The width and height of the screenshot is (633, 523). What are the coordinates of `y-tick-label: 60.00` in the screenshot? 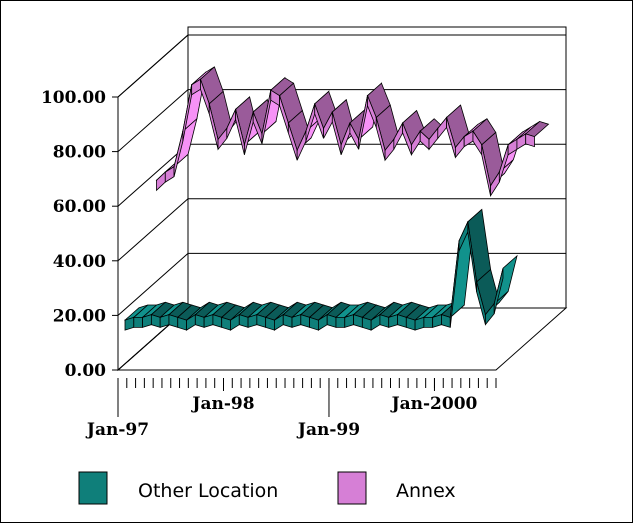 It's located at (79, 207).